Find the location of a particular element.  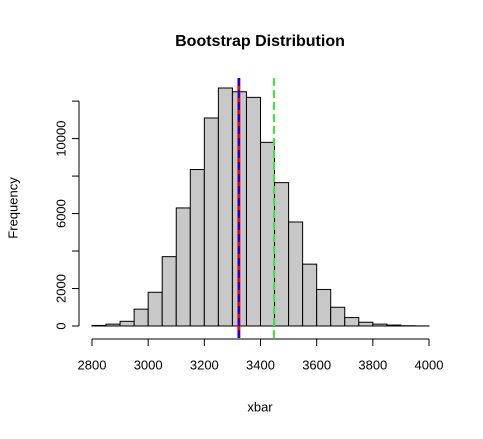

y-tick-label: 10000 is located at coordinates (60, 139).